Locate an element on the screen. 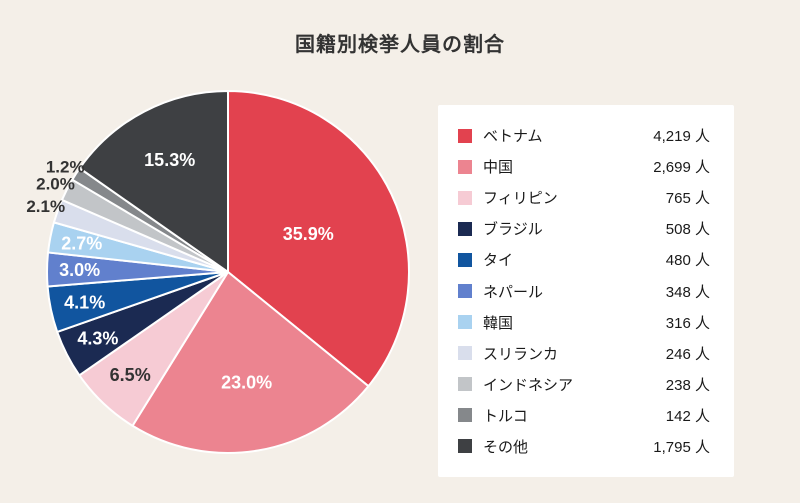  legend-label: 中国 is located at coordinates (498, 168).